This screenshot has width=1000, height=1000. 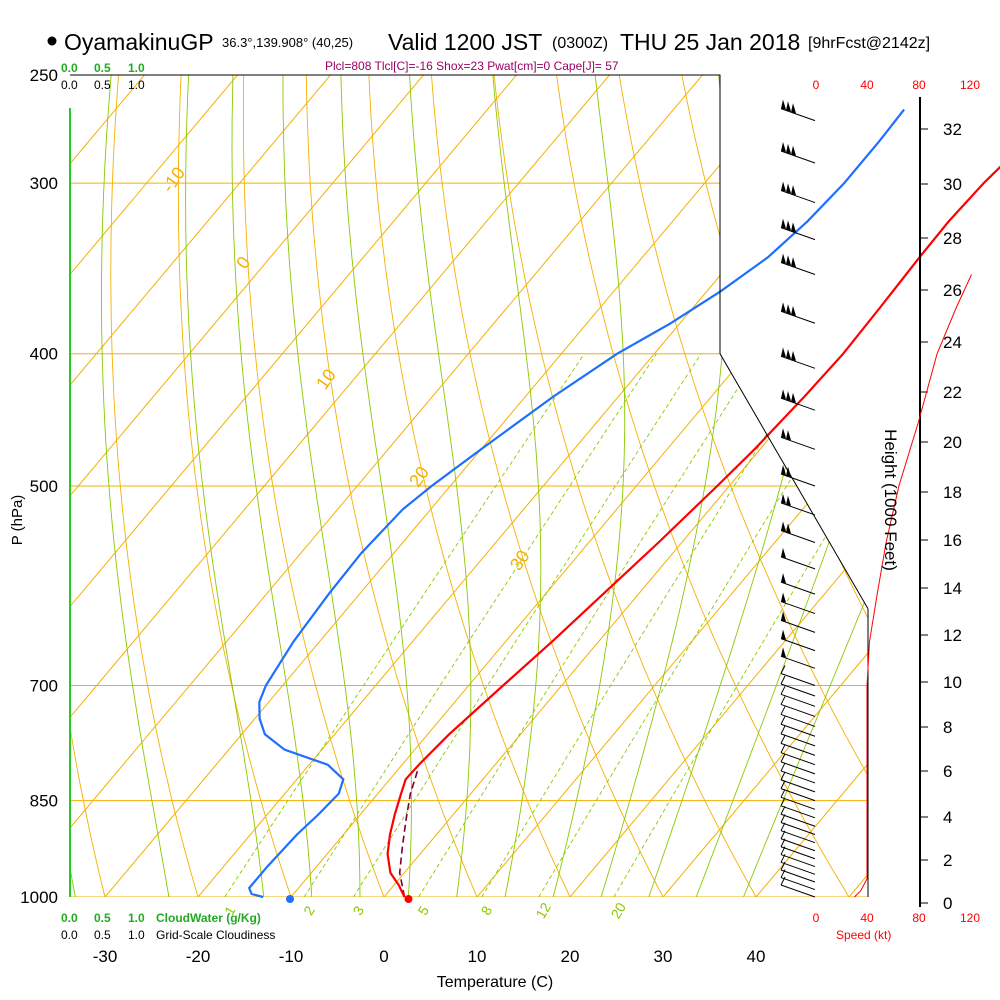 I want to click on height-tick-label: 16, so click(x=952, y=540).